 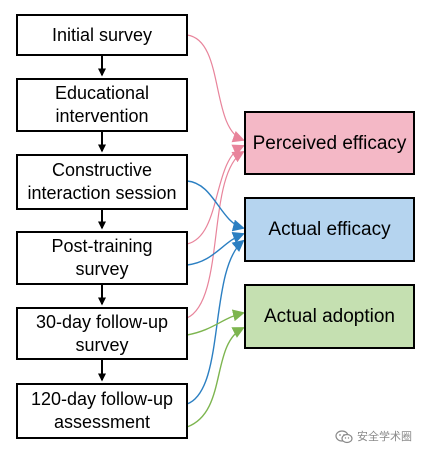 I want to click on watermark-text: 安全学术圈, so click(x=384, y=437).